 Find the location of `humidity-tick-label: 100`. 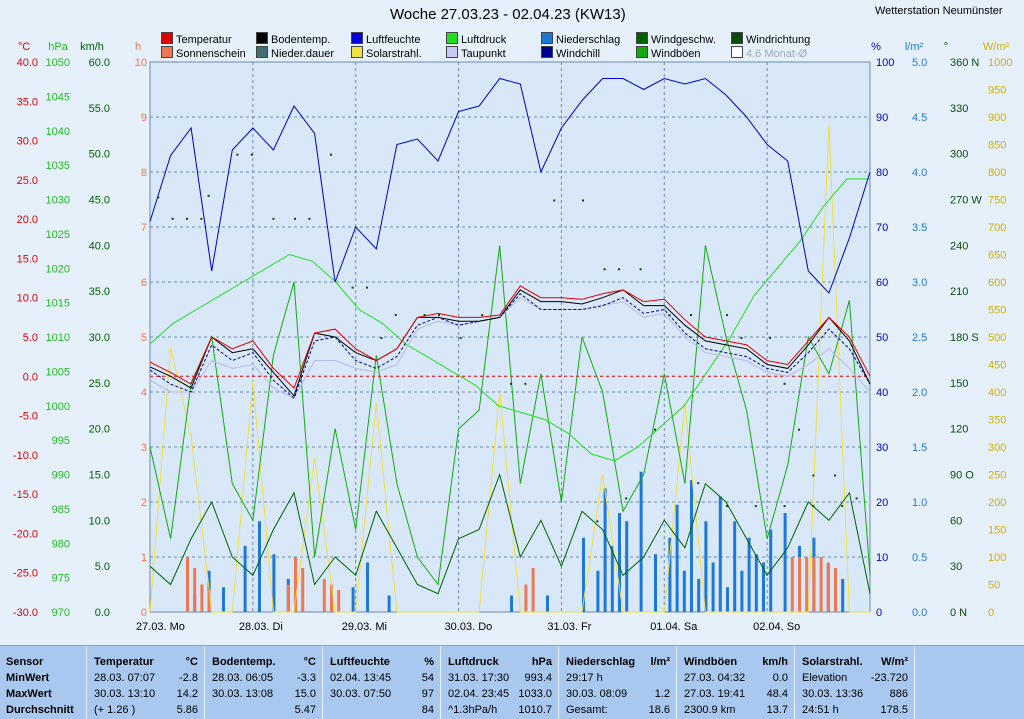

humidity-tick-label: 100 is located at coordinates (885, 63).